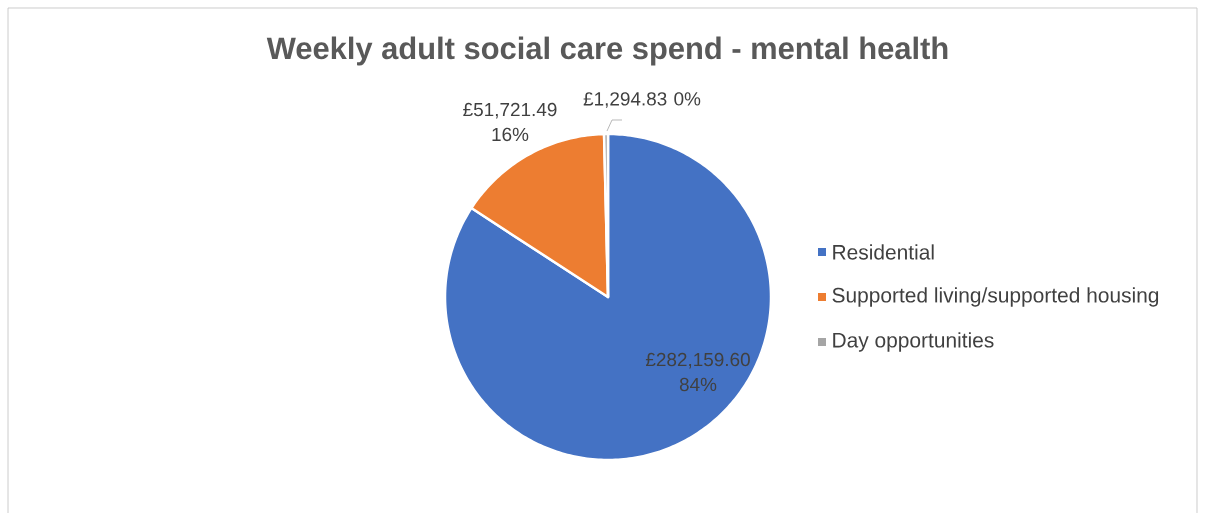 The image size is (1205, 513). Describe the element at coordinates (883, 252) in the screenshot. I see `legend-label: Residential` at that location.